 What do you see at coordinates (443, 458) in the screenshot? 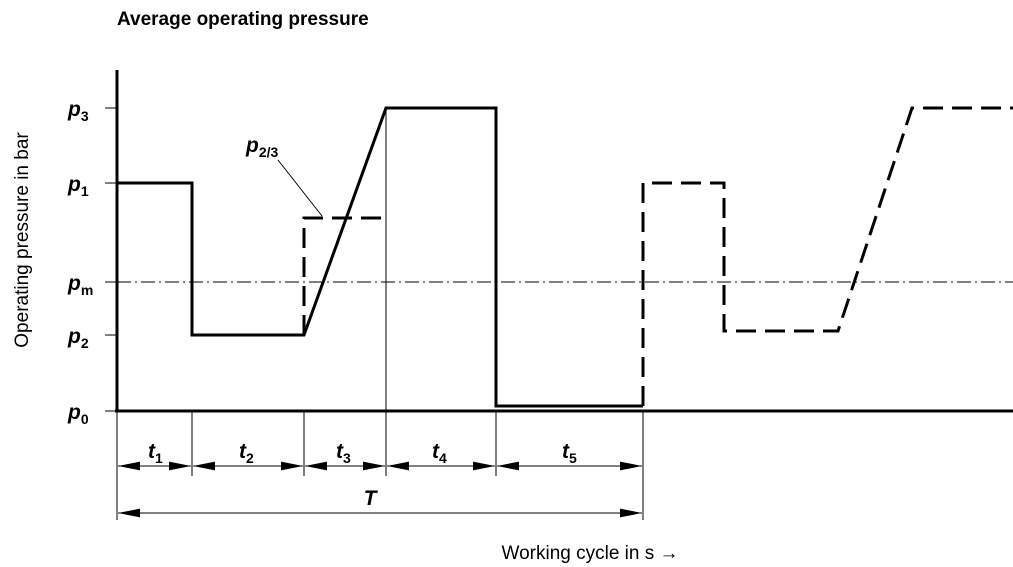
I see `label-subscript: 4` at bounding box center [443, 458].